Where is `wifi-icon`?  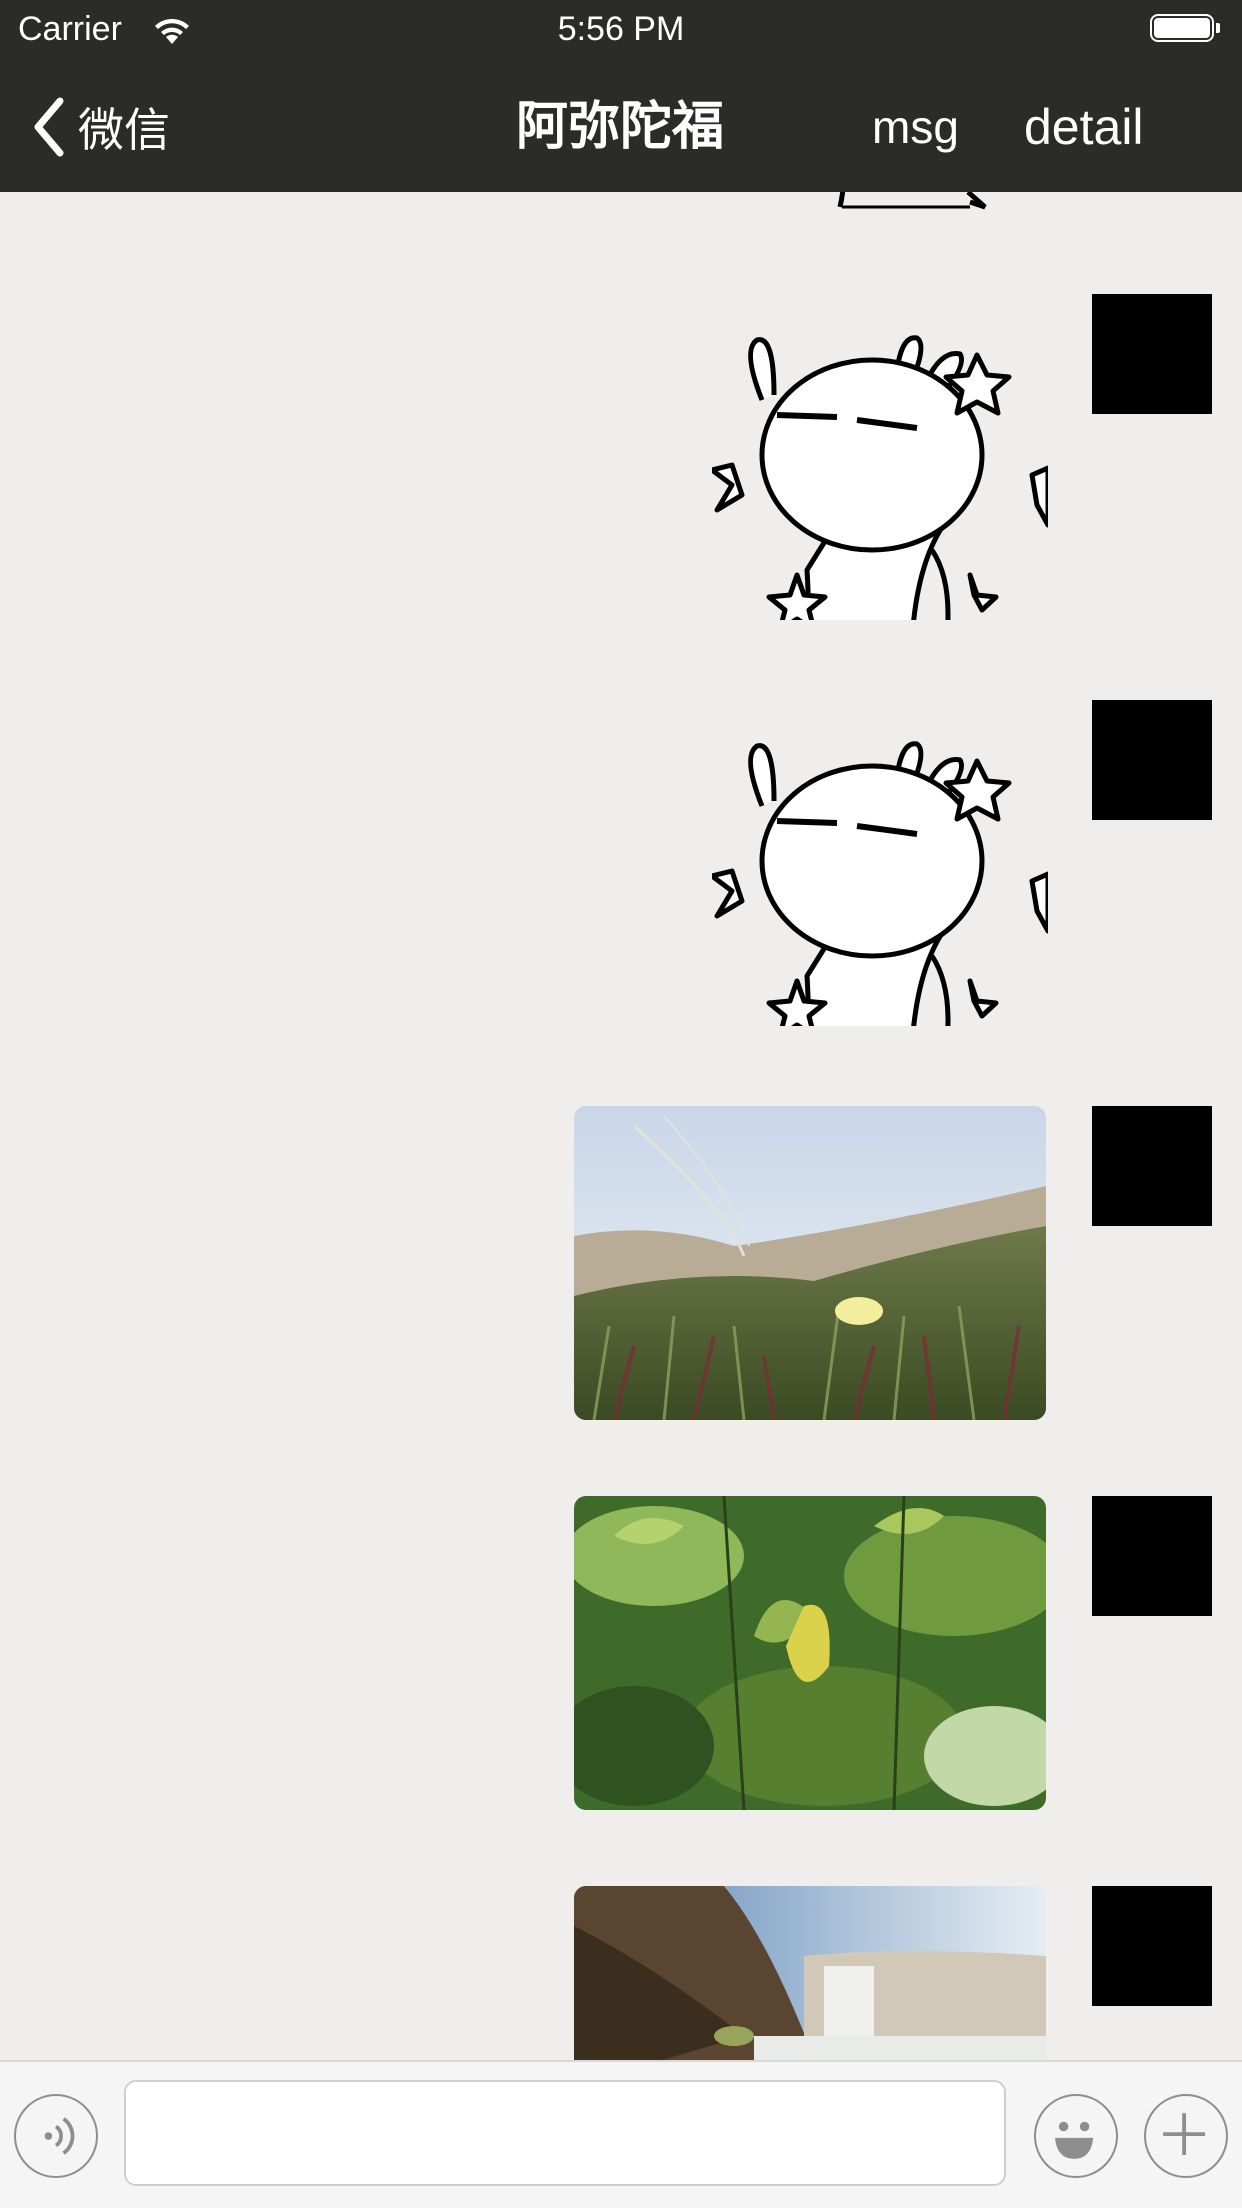
wifi-icon is located at coordinates (172, 31).